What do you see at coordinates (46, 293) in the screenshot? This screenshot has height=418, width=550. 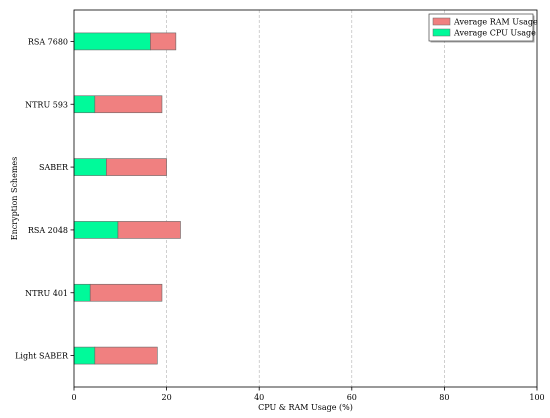 I see `y-tick-label: NTRU 401` at bounding box center [46, 293].